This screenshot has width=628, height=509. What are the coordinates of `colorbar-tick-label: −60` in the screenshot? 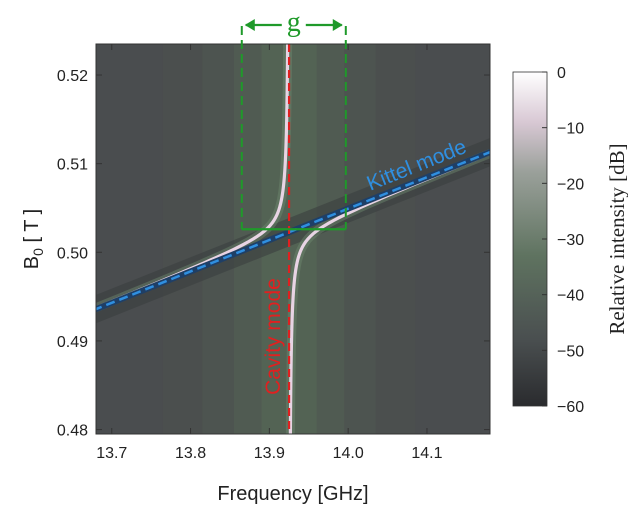 It's located at (570, 407).